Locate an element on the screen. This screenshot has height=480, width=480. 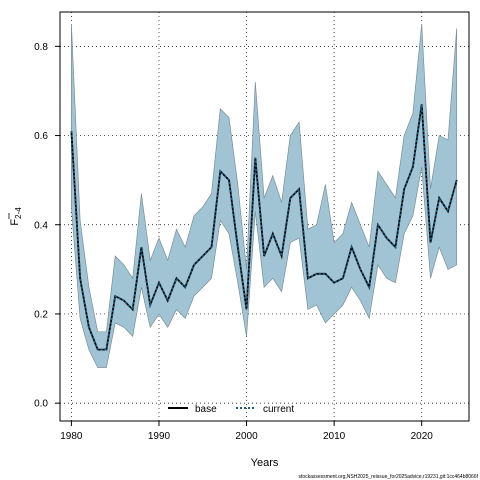
y-tick-label: 0.8 is located at coordinates (41, 47).